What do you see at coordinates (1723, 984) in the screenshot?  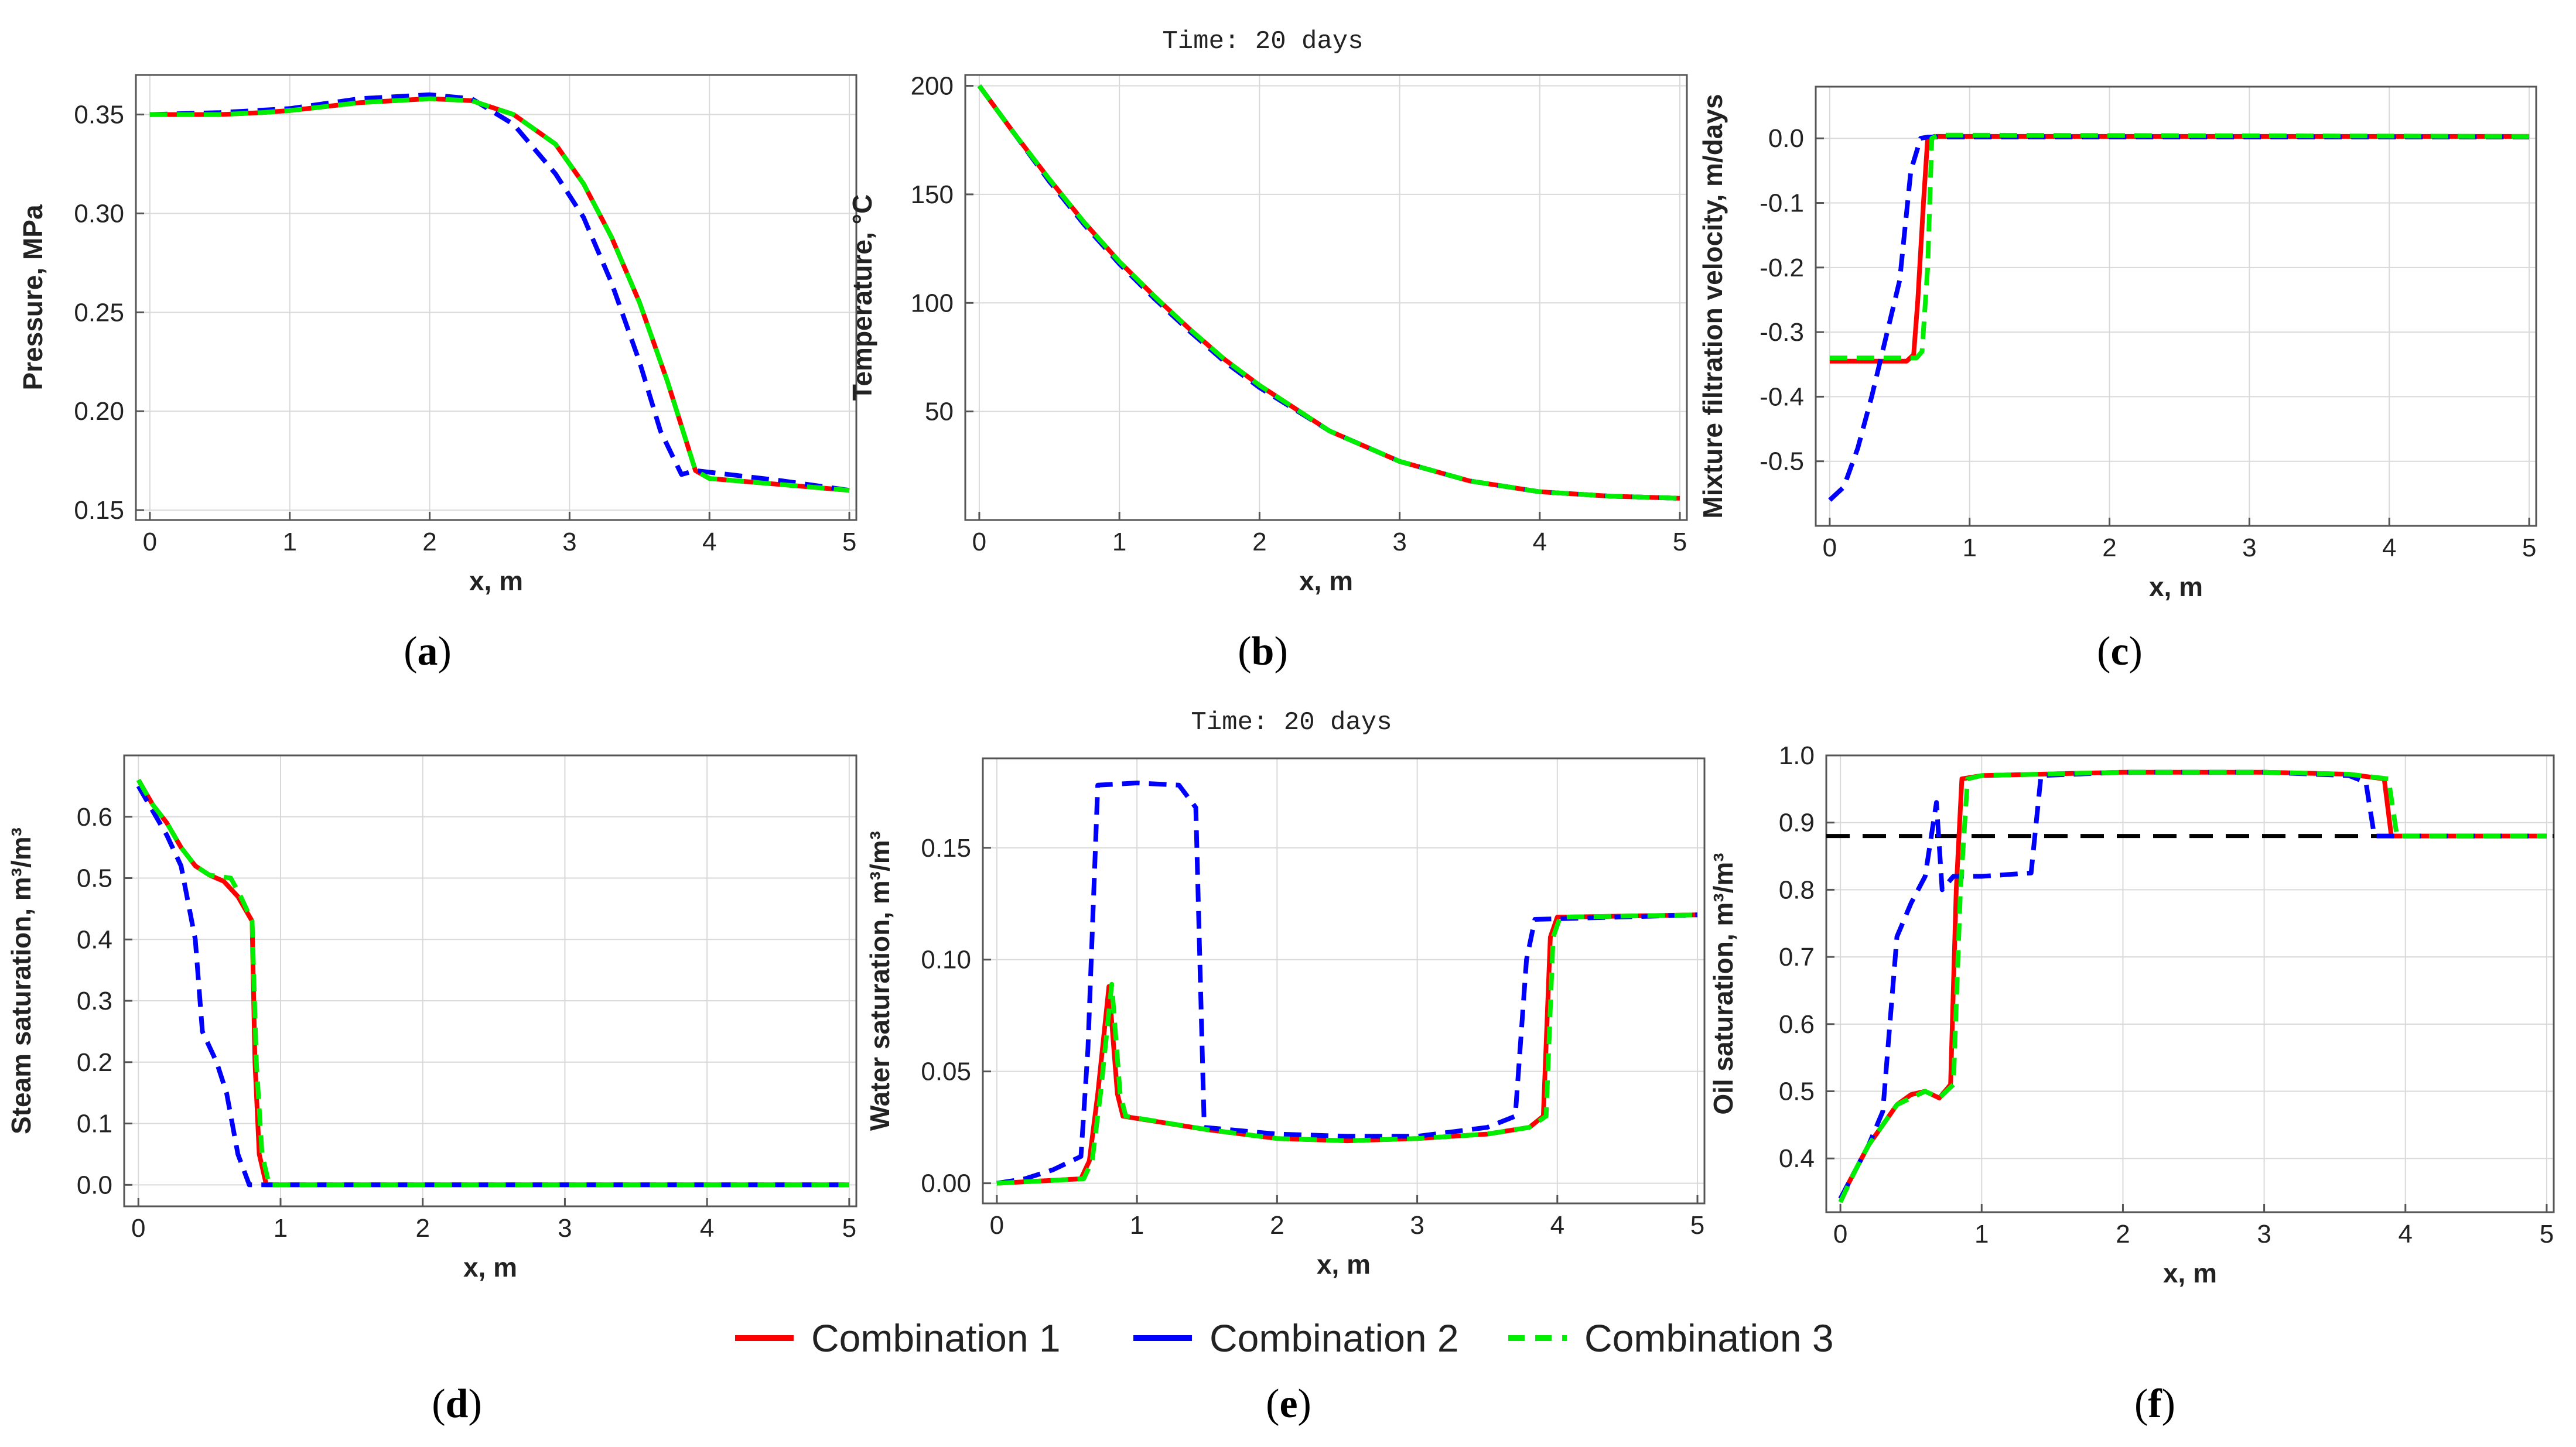 I see `y-axis-title-f: Oil saturation, m³/m³` at bounding box center [1723, 984].